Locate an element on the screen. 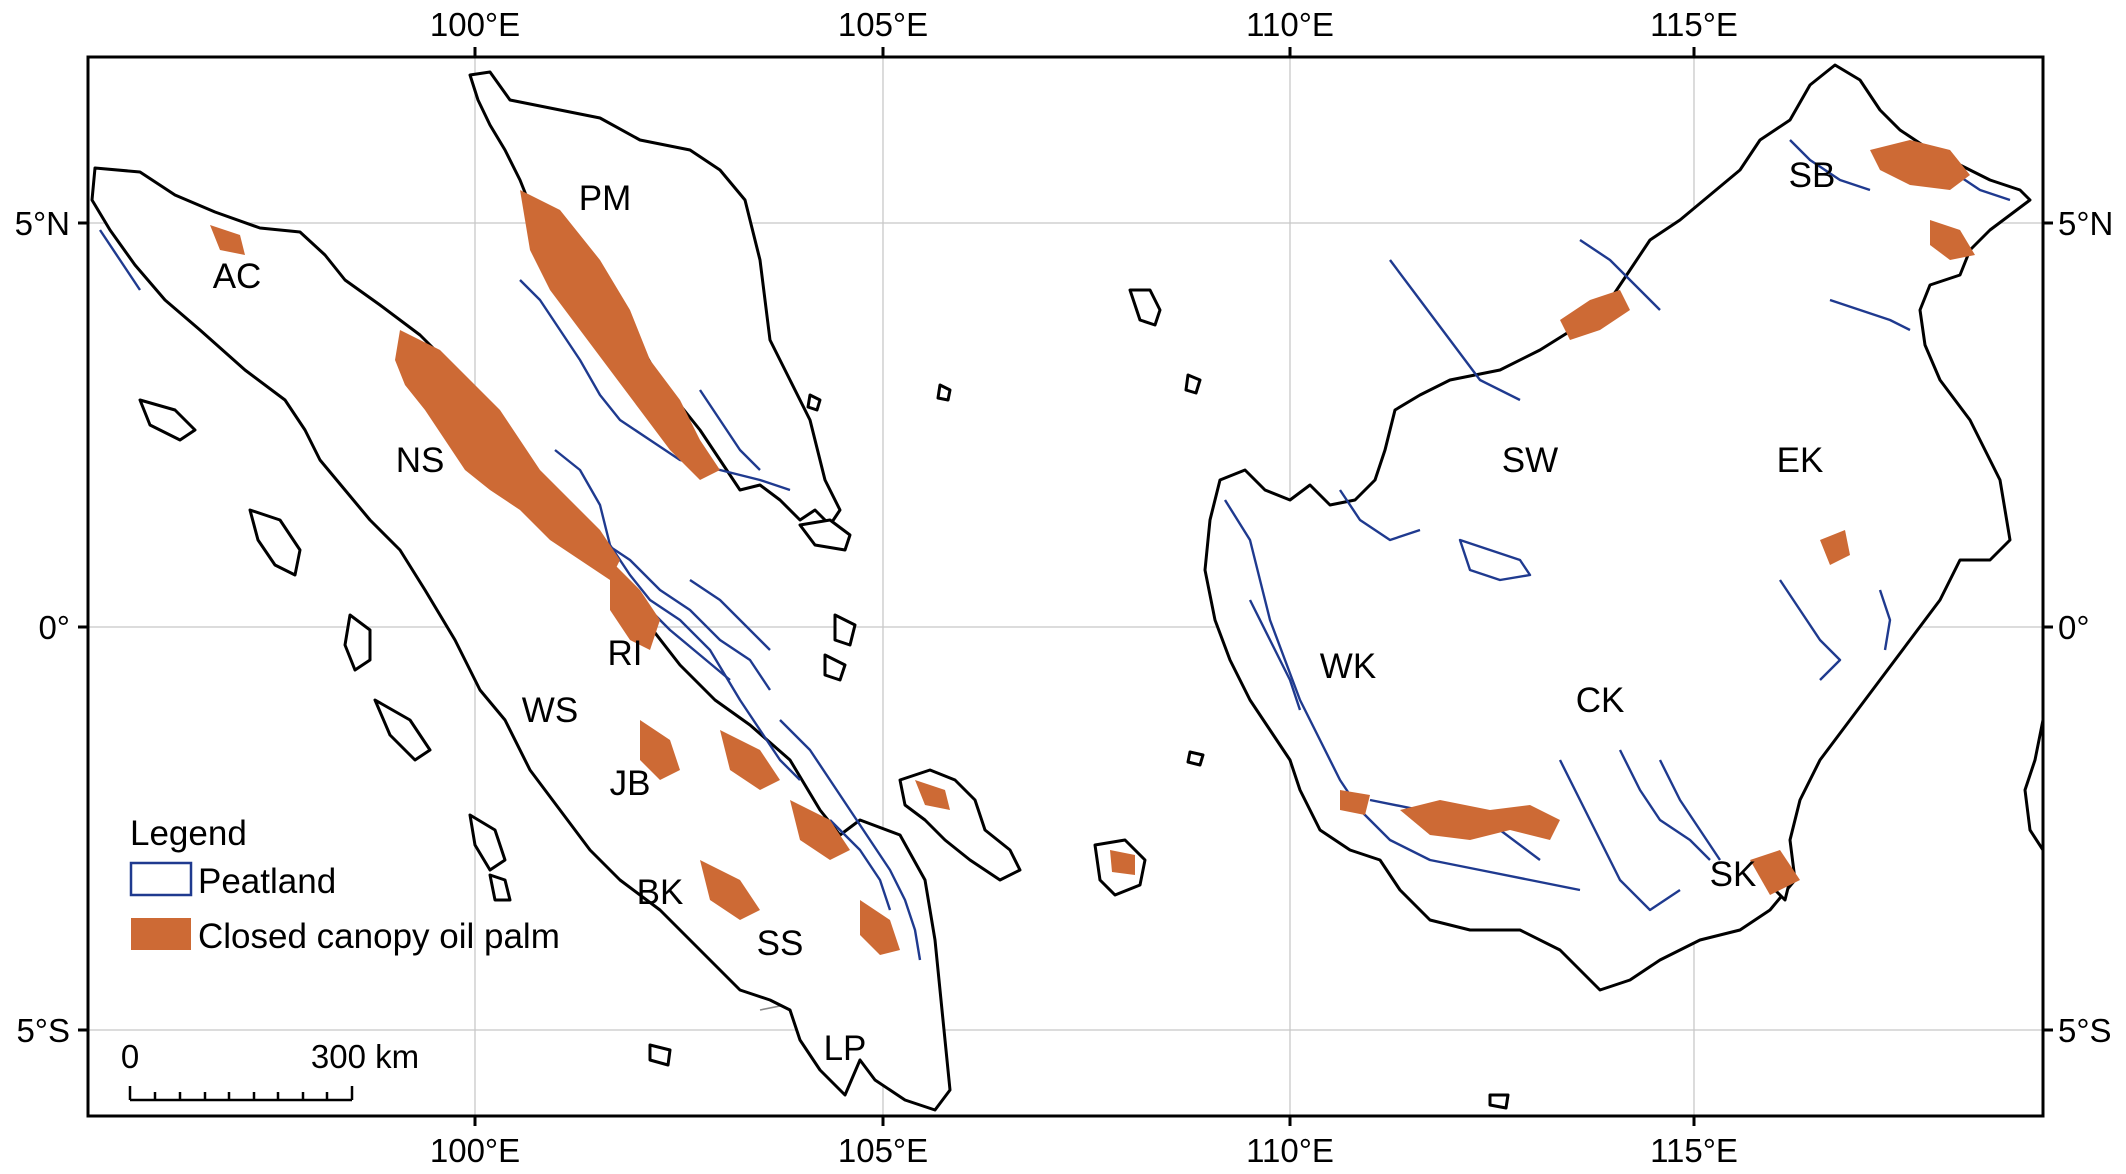 The image size is (2126, 1174). top-label-115e: 115°E is located at coordinates (1694, 24).